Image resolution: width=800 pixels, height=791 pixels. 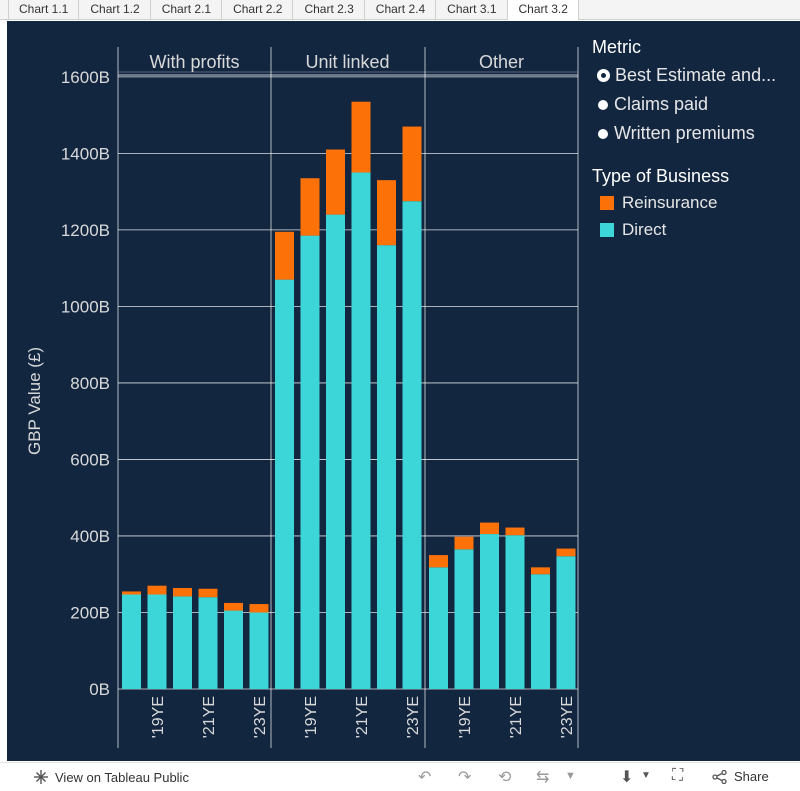 I want to click on refresh-icon: ⇆, so click(x=543, y=777).